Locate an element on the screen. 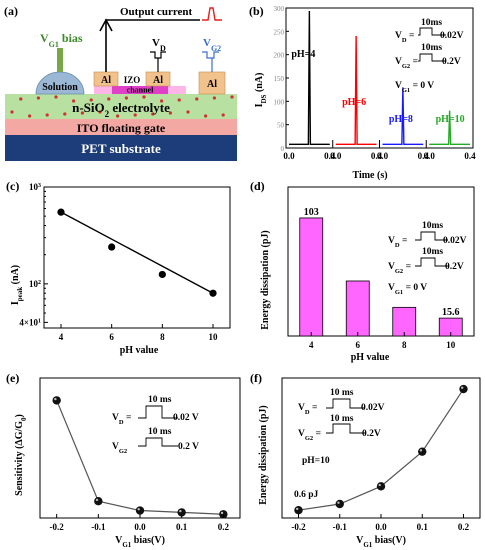 The height and width of the screenshot is (550, 485). channel-label: channel is located at coordinates (140, 90).